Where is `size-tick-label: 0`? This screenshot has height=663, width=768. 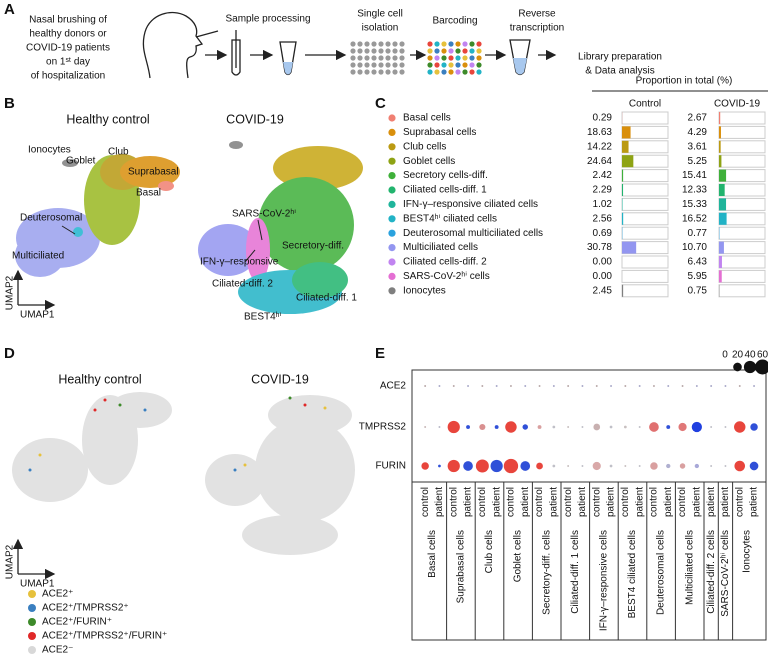
size-tick-label: 0 is located at coordinates (725, 355).